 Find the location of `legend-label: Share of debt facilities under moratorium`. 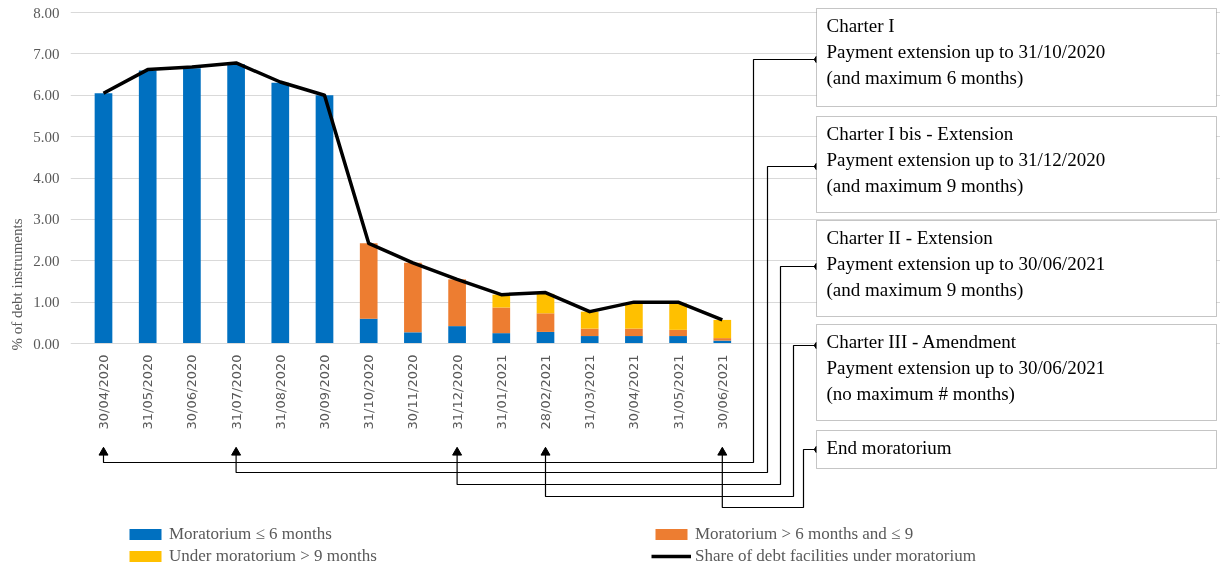

legend-label: Share of debt facilities under moratorium is located at coordinates (836, 556).